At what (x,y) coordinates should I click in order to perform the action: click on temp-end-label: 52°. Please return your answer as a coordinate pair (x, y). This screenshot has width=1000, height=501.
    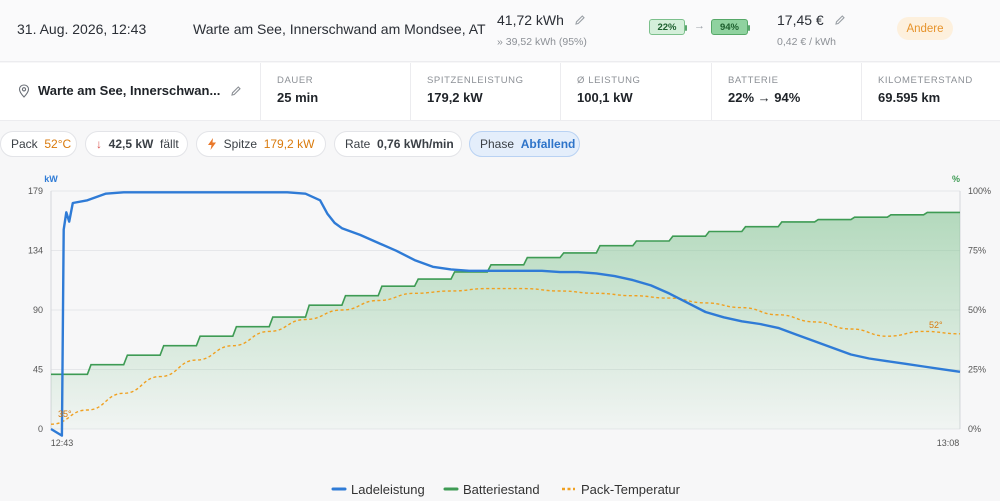
    Looking at the image, I should click on (936, 325).